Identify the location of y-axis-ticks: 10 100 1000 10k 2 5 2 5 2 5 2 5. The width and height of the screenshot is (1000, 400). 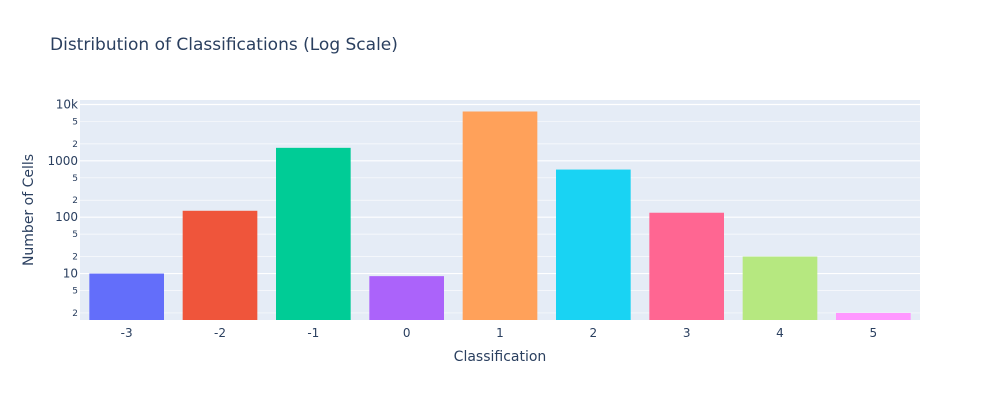
(62, 207).